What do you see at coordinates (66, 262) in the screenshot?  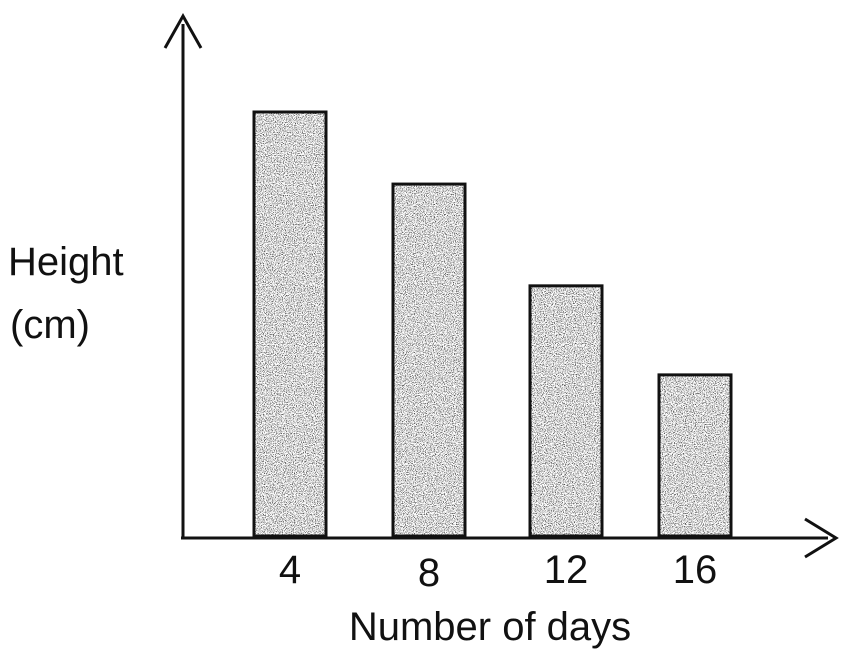 I see `y-axis-title-line-1: Height` at bounding box center [66, 262].